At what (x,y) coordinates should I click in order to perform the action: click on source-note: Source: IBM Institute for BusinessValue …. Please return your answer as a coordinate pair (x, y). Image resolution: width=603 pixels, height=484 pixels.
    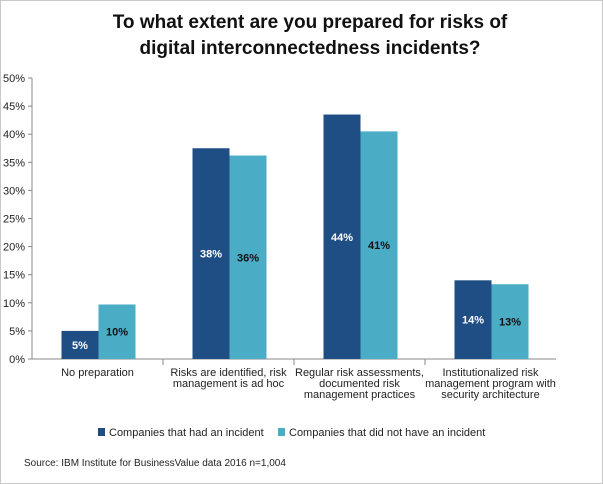
    Looking at the image, I should click on (155, 463).